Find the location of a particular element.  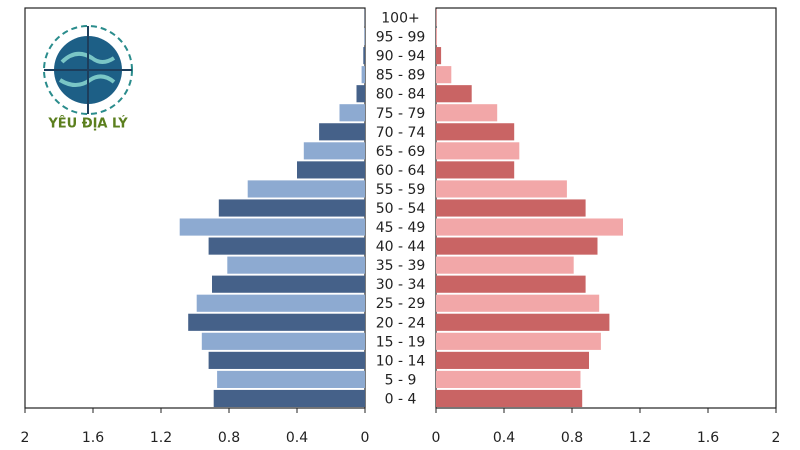

logo-land is located at coordinates (87, 69).